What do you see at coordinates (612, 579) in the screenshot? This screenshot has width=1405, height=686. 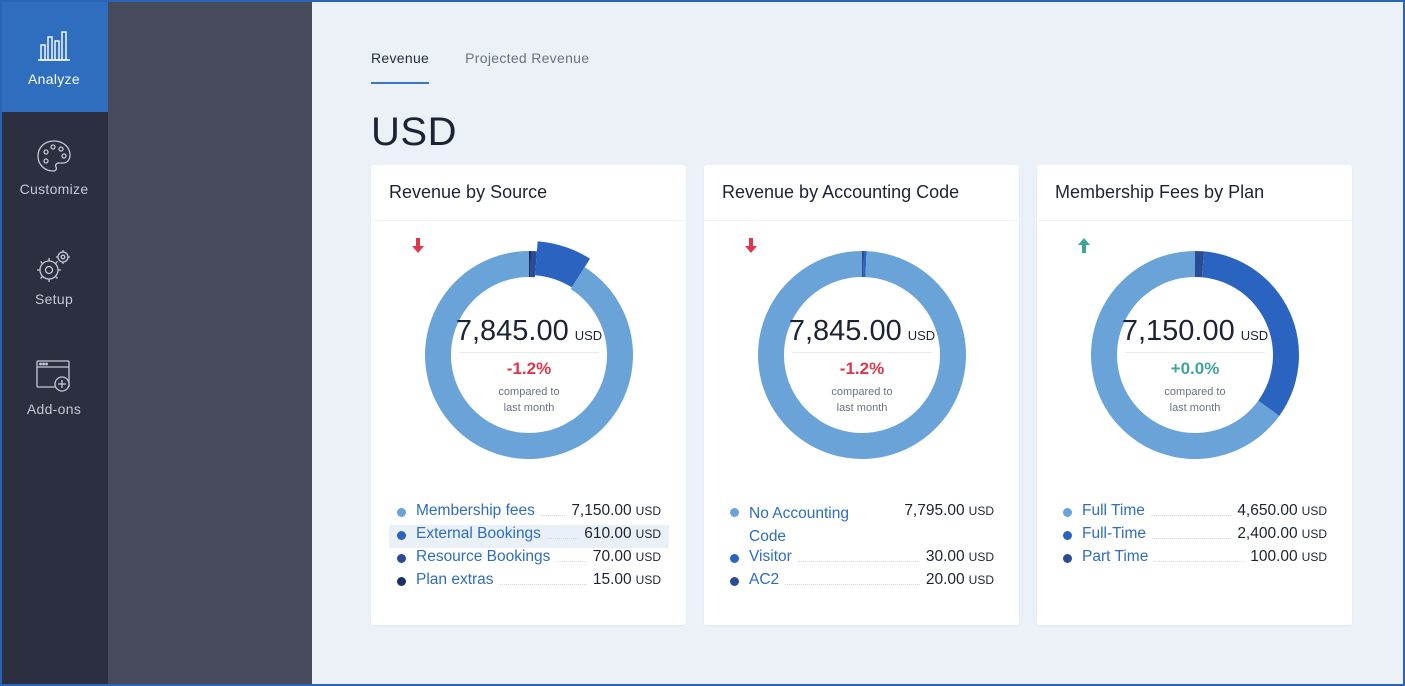 I see `value-amount: 15.00` at bounding box center [612, 579].